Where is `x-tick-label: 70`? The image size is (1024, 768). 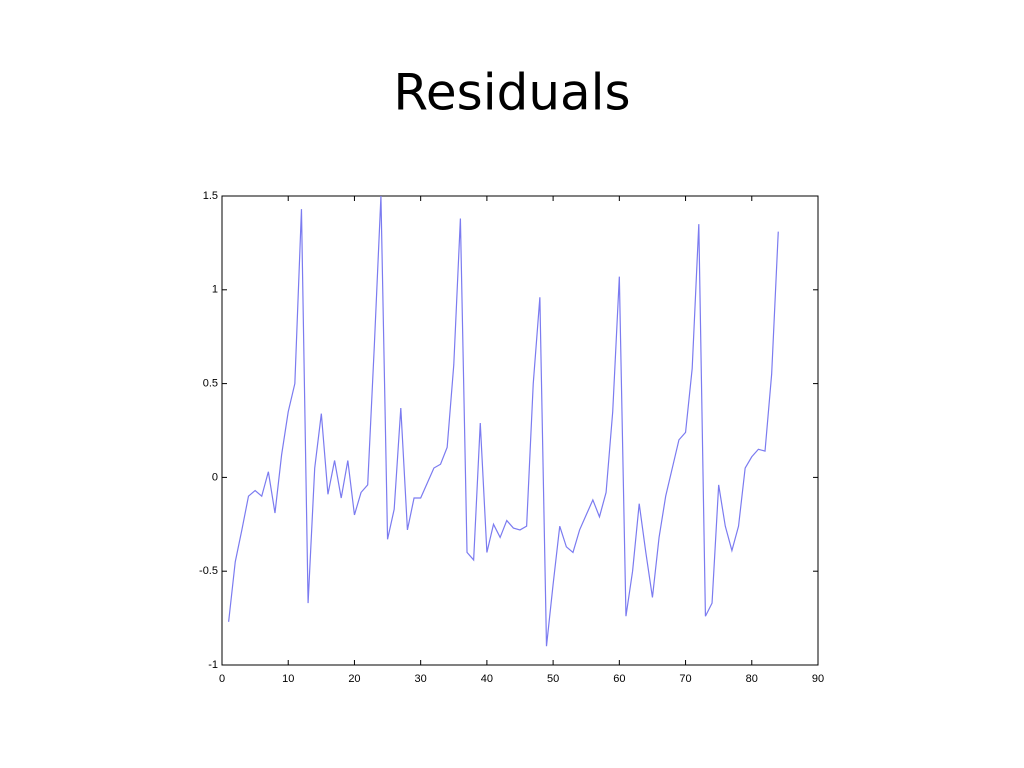
x-tick-label: 70 is located at coordinates (685, 679).